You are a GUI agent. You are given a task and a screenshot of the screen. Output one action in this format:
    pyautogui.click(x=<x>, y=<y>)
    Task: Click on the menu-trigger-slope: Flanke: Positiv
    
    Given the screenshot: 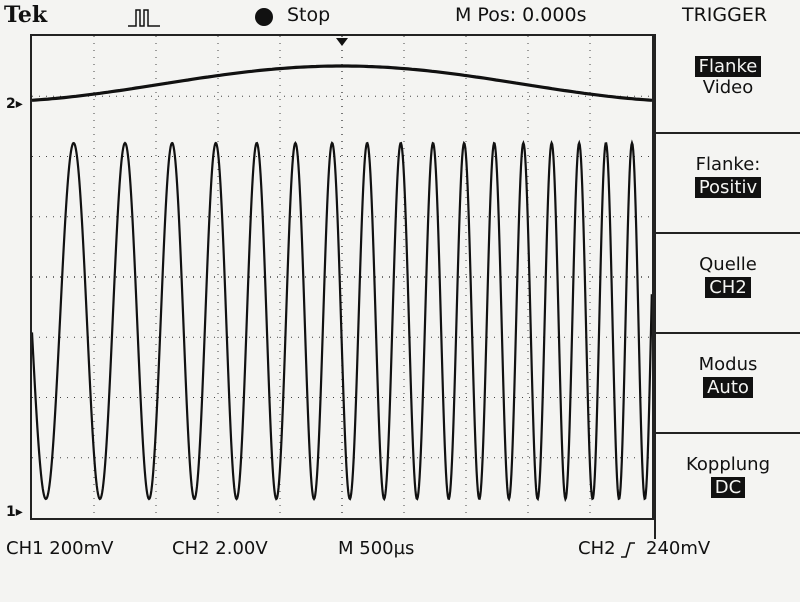 What is the action you would take?
    pyautogui.click(x=728, y=184)
    